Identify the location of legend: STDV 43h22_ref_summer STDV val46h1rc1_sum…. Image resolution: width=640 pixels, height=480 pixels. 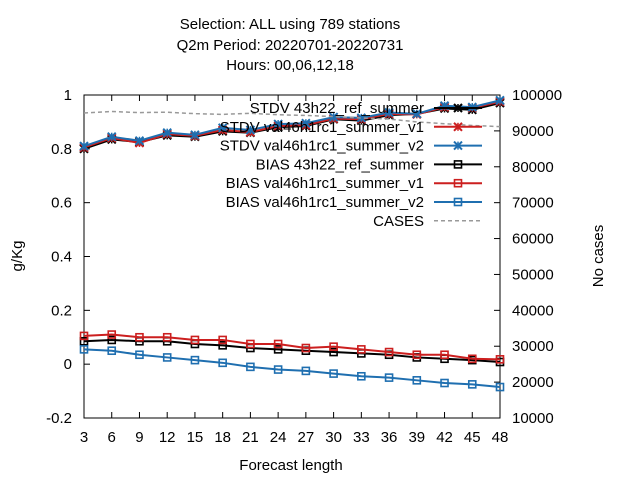
(351, 165).